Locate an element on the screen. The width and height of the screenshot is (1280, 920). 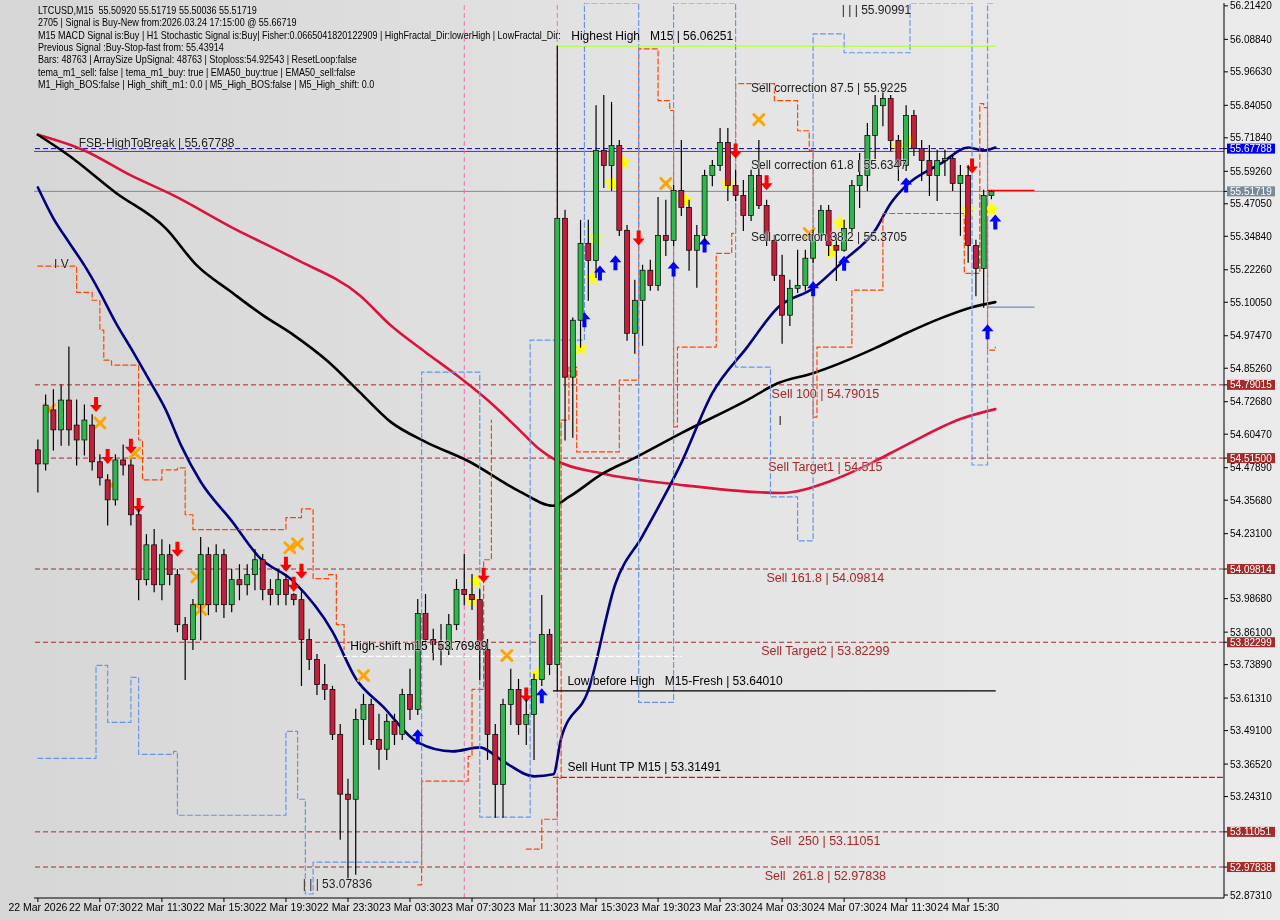
y-tick-label: 52.87310 is located at coordinates (1251, 895).